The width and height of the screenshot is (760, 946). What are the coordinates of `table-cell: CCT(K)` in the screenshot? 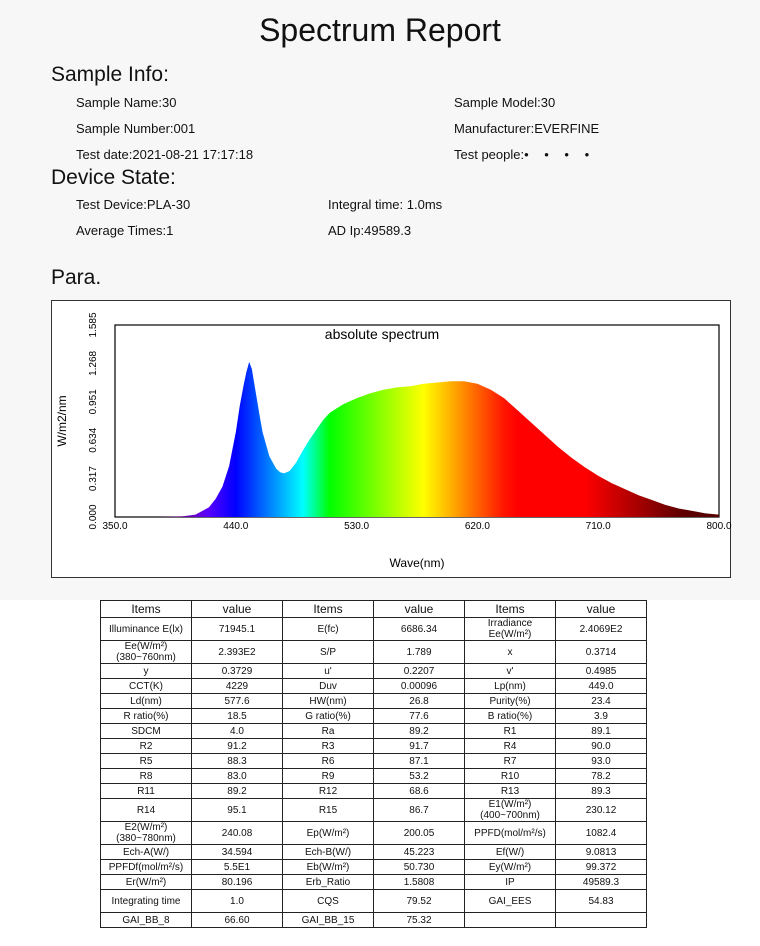 It's located at (146, 686).